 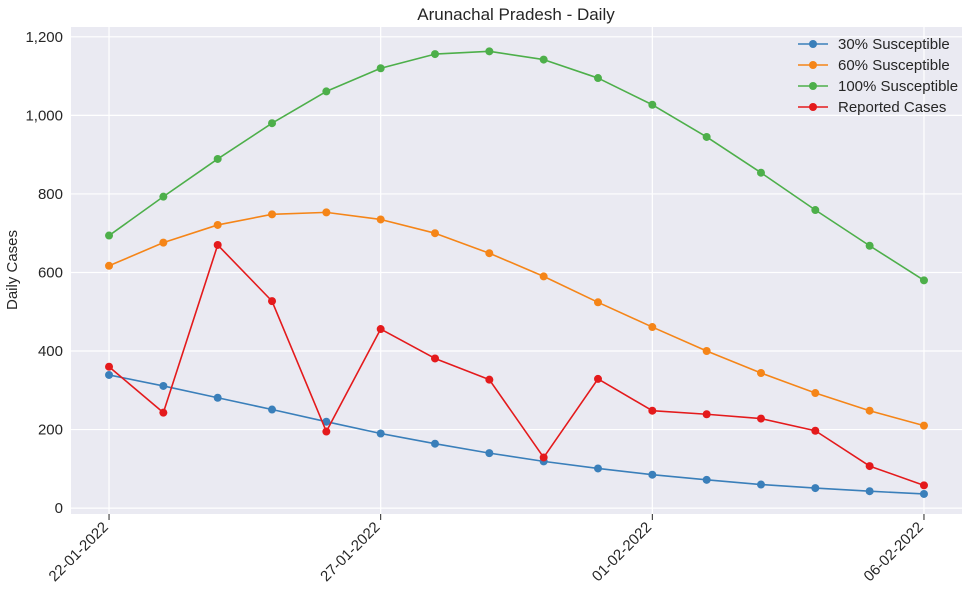 What do you see at coordinates (79, 552) in the screenshot?
I see `x-tick-label: 22-01-2022` at bounding box center [79, 552].